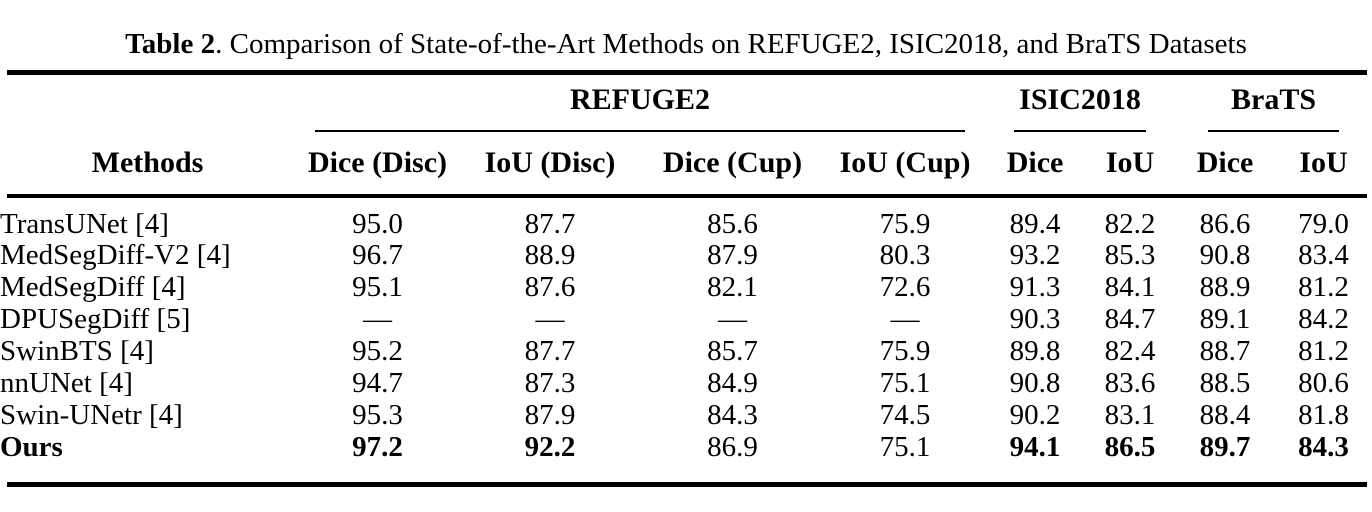  I want to click on table-cell: 83.6, so click(1130, 382).